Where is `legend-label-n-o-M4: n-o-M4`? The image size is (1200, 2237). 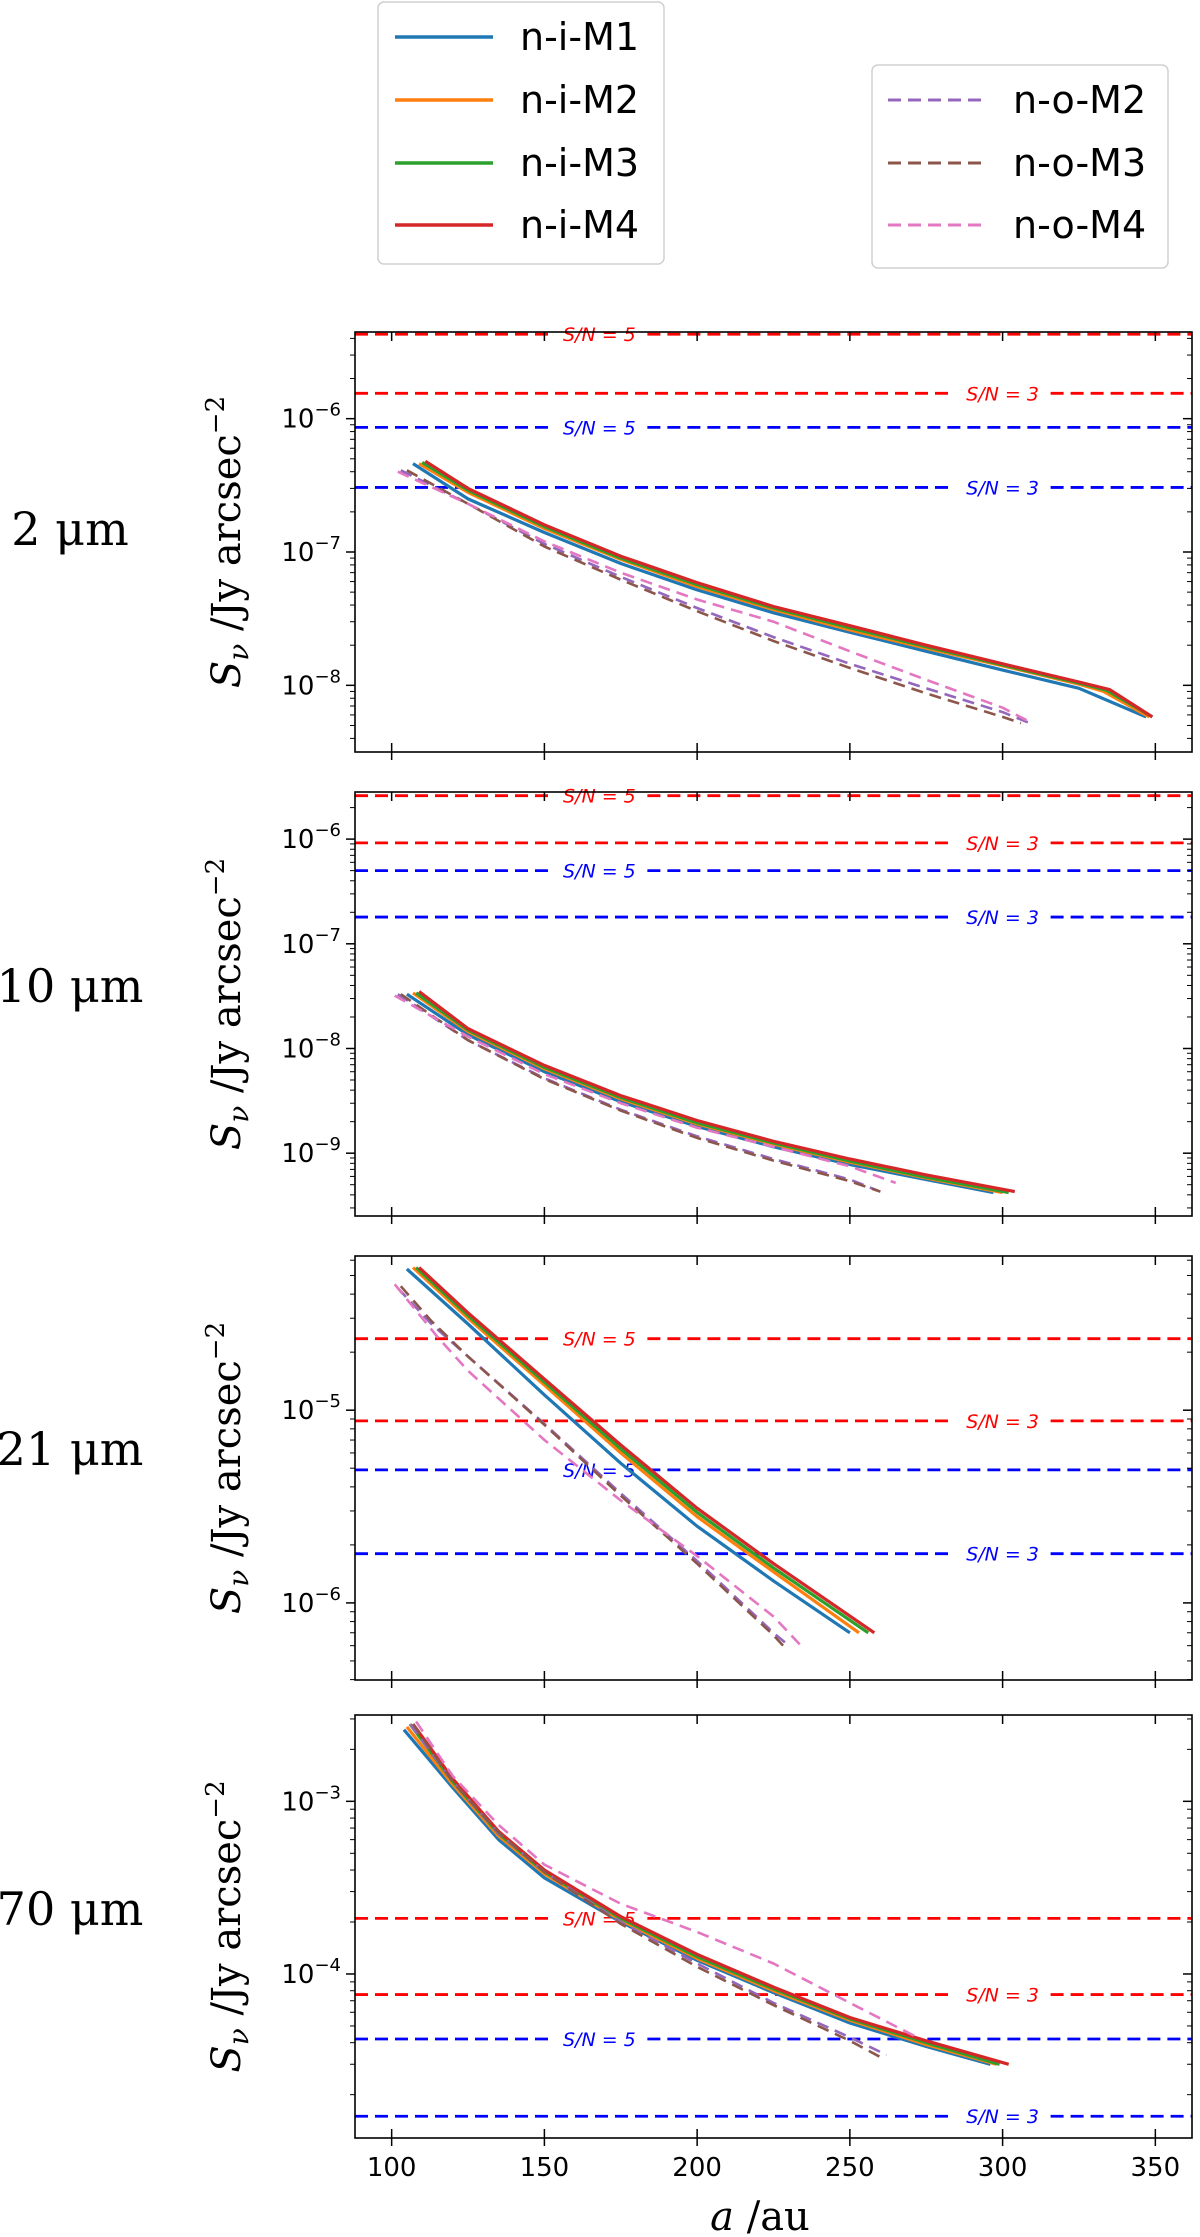
legend-label-n-o-M4: n-o-M4 is located at coordinates (1079, 225).